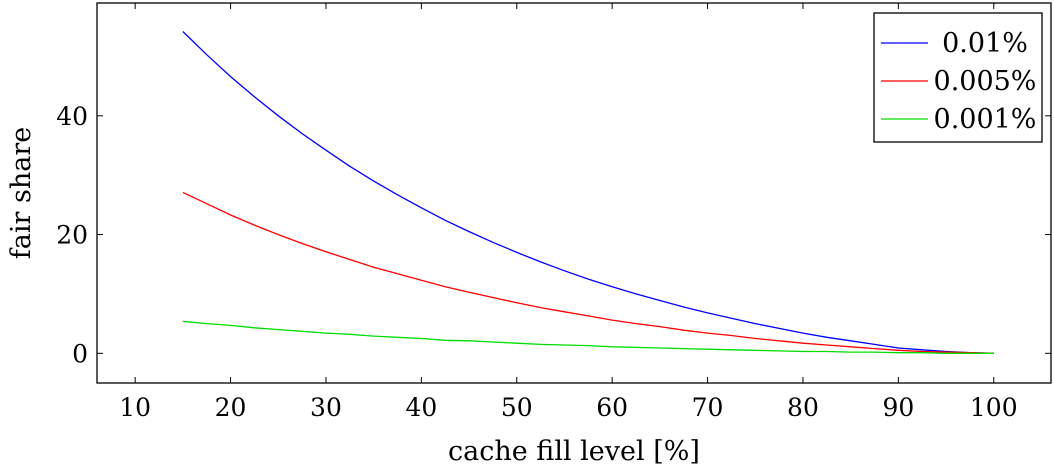  Describe the element at coordinates (985, 81) in the screenshot. I see `legend-label-2: 0.005%` at that location.